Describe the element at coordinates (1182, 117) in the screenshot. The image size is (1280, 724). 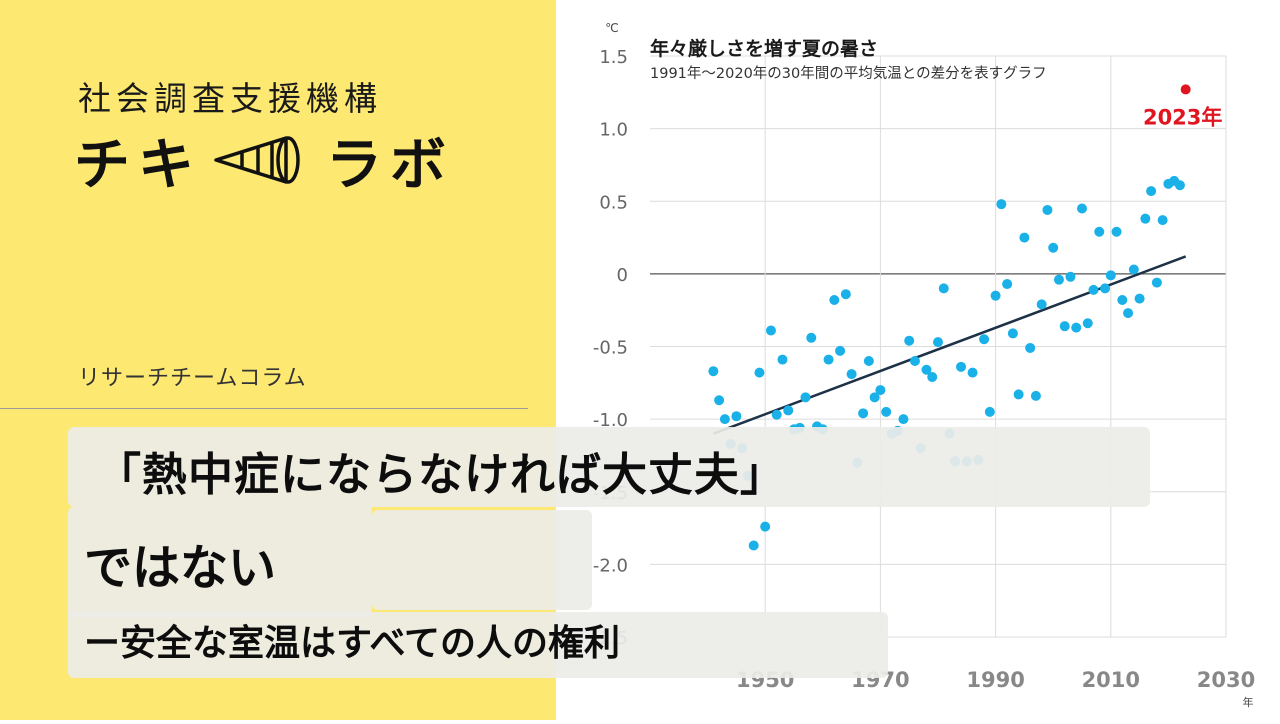
I see `highlight-label: 2023年` at that location.